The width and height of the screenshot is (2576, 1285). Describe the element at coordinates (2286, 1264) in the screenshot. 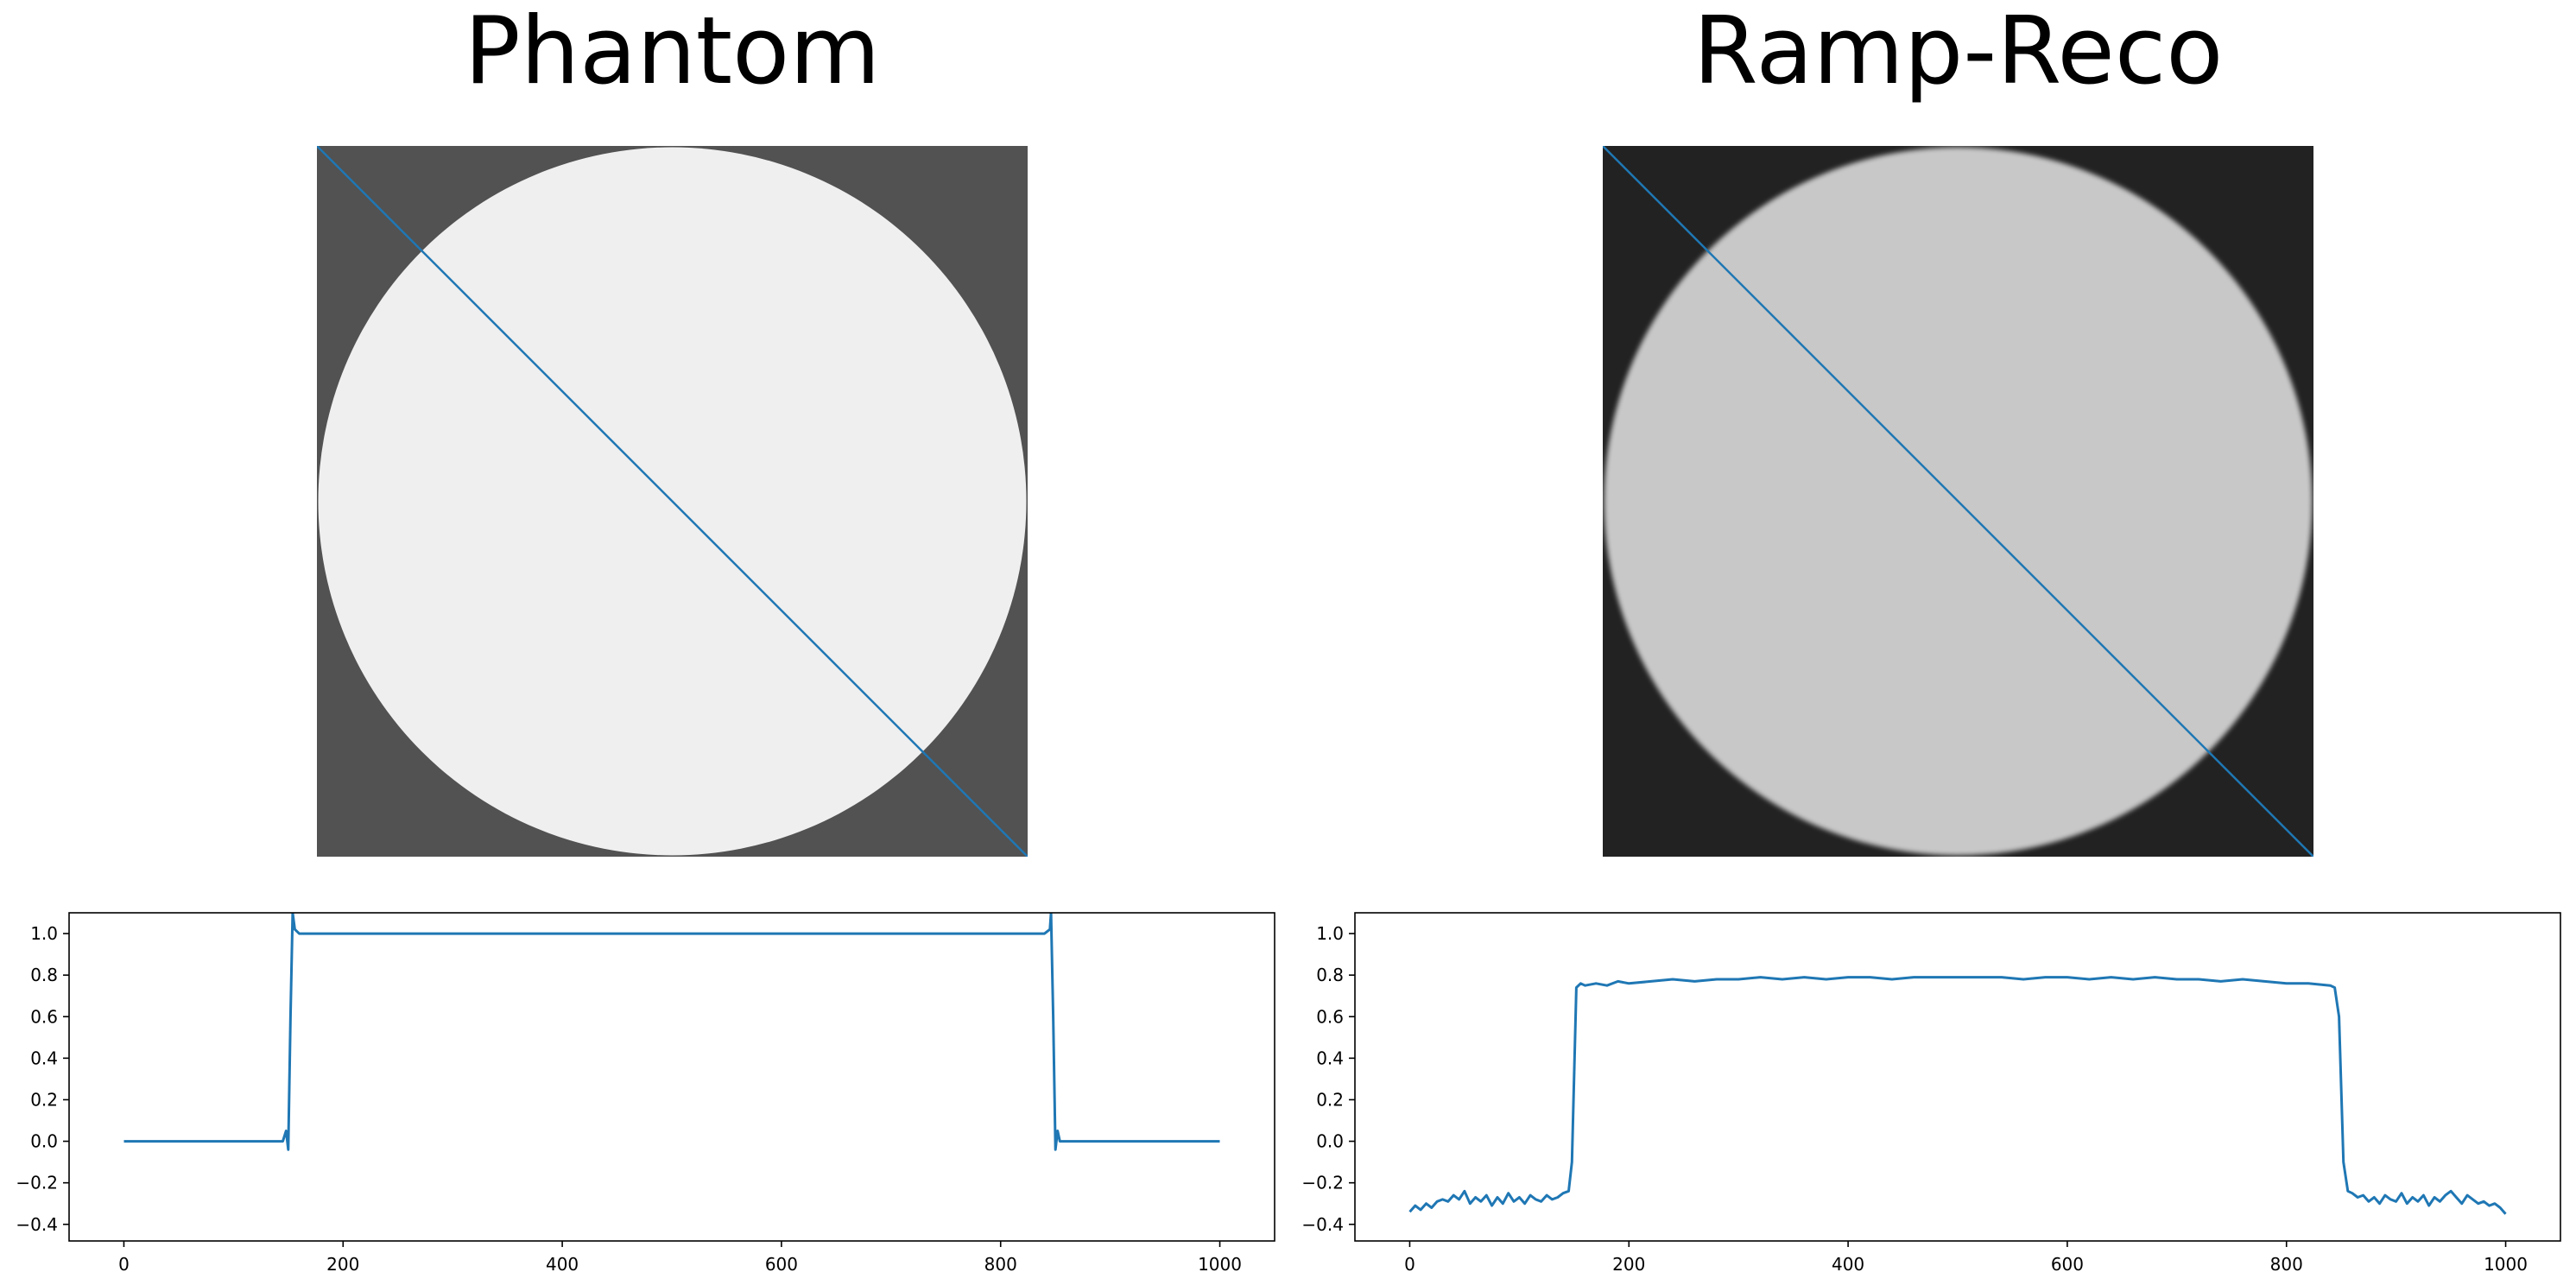

I see `reco-xtick-label: 800` at that location.